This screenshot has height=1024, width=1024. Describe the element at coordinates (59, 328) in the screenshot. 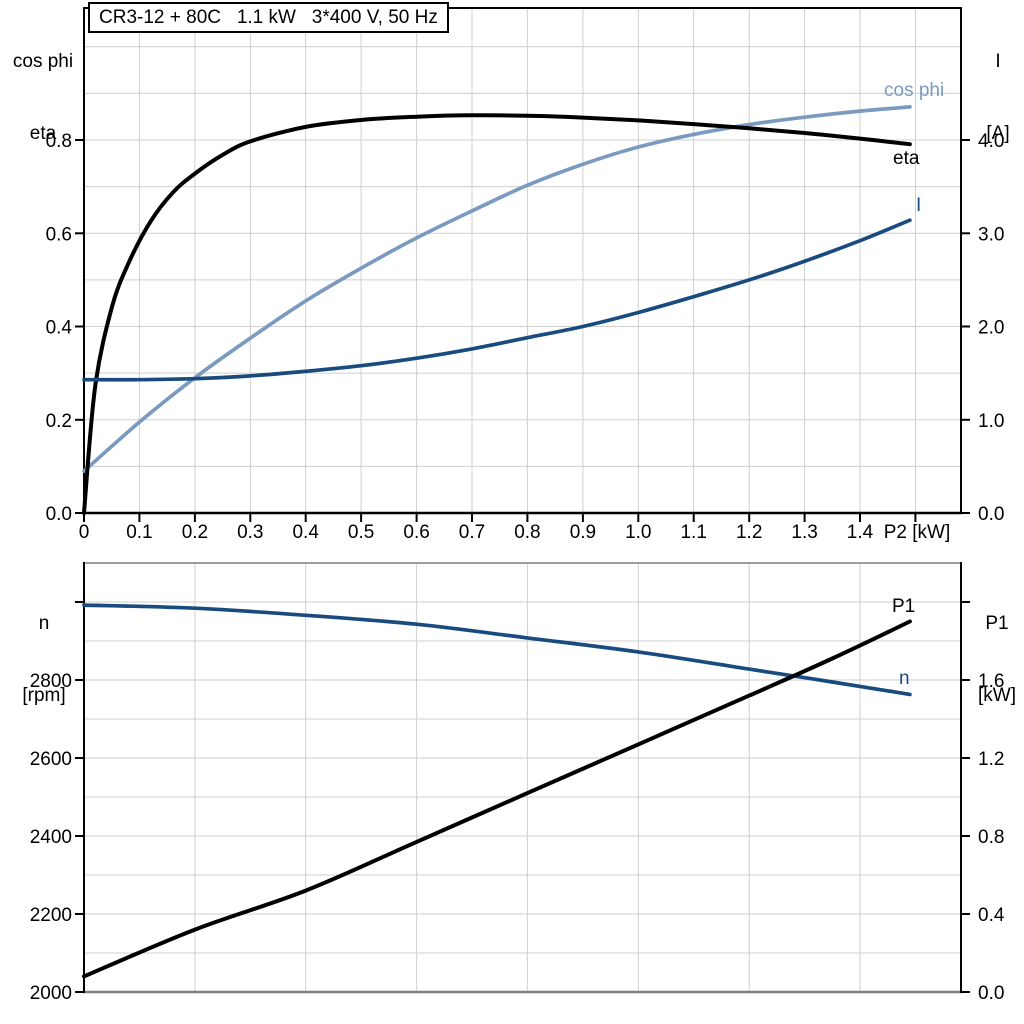

I see `y-left-tick-label: 0.4` at that location.